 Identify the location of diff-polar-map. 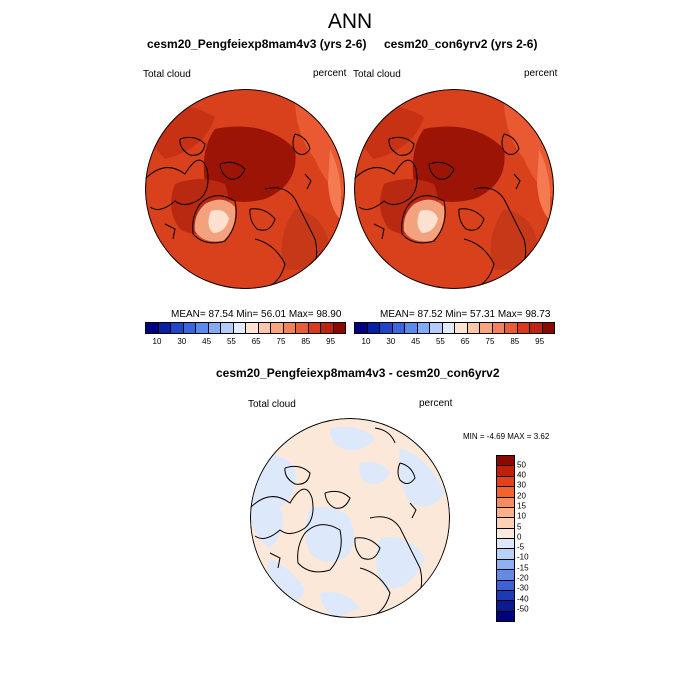
(350, 518).